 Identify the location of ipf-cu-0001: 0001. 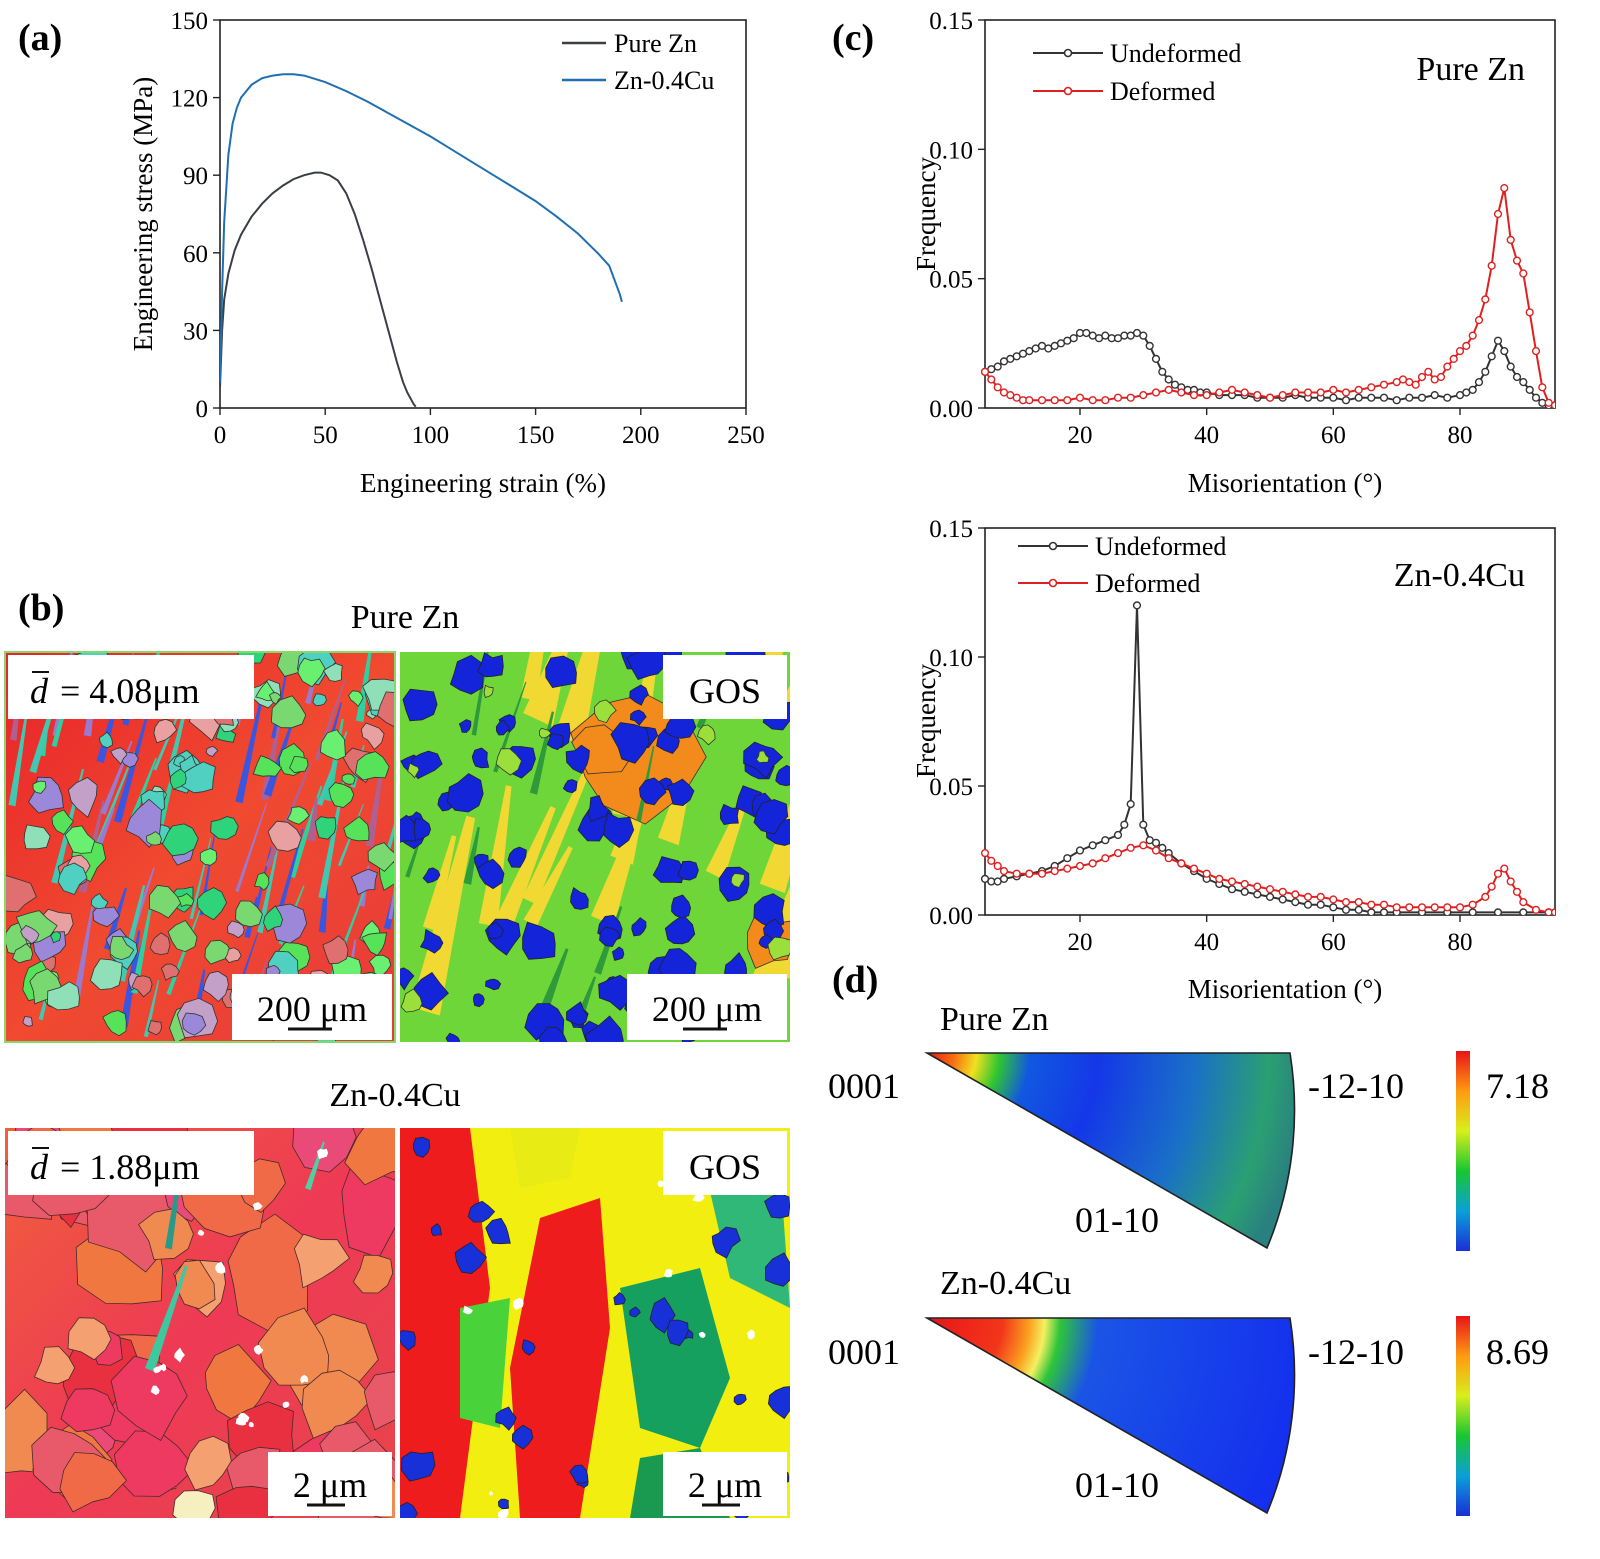
(864, 1352).